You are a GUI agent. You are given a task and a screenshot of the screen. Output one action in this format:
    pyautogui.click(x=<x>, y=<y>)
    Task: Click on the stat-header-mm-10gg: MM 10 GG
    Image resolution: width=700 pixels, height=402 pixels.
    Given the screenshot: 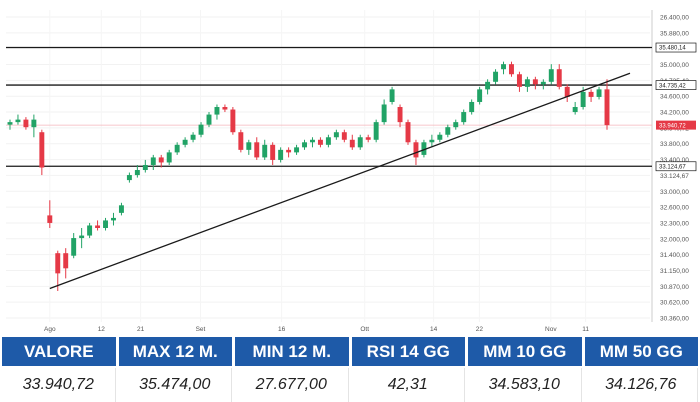 What is the action you would take?
    pyautogui.click(x=525, y=351)
    